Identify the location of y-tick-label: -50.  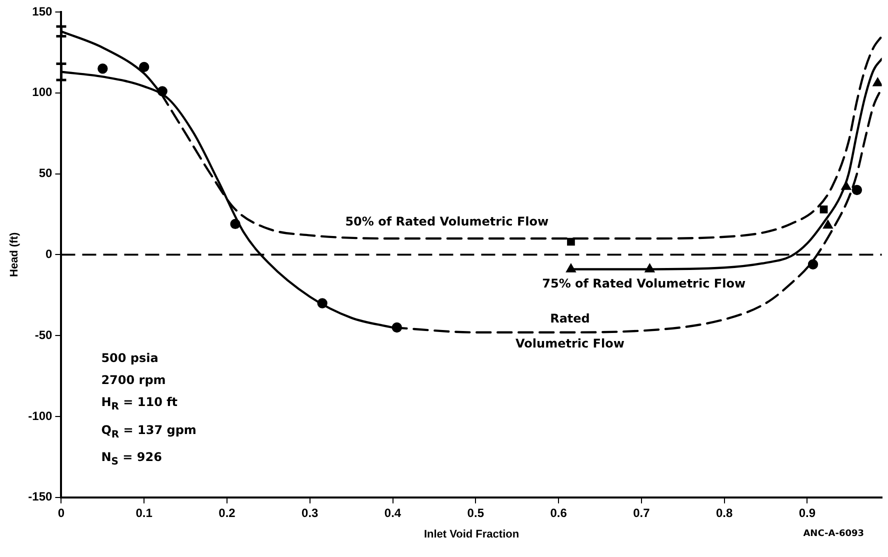
(43, 335).